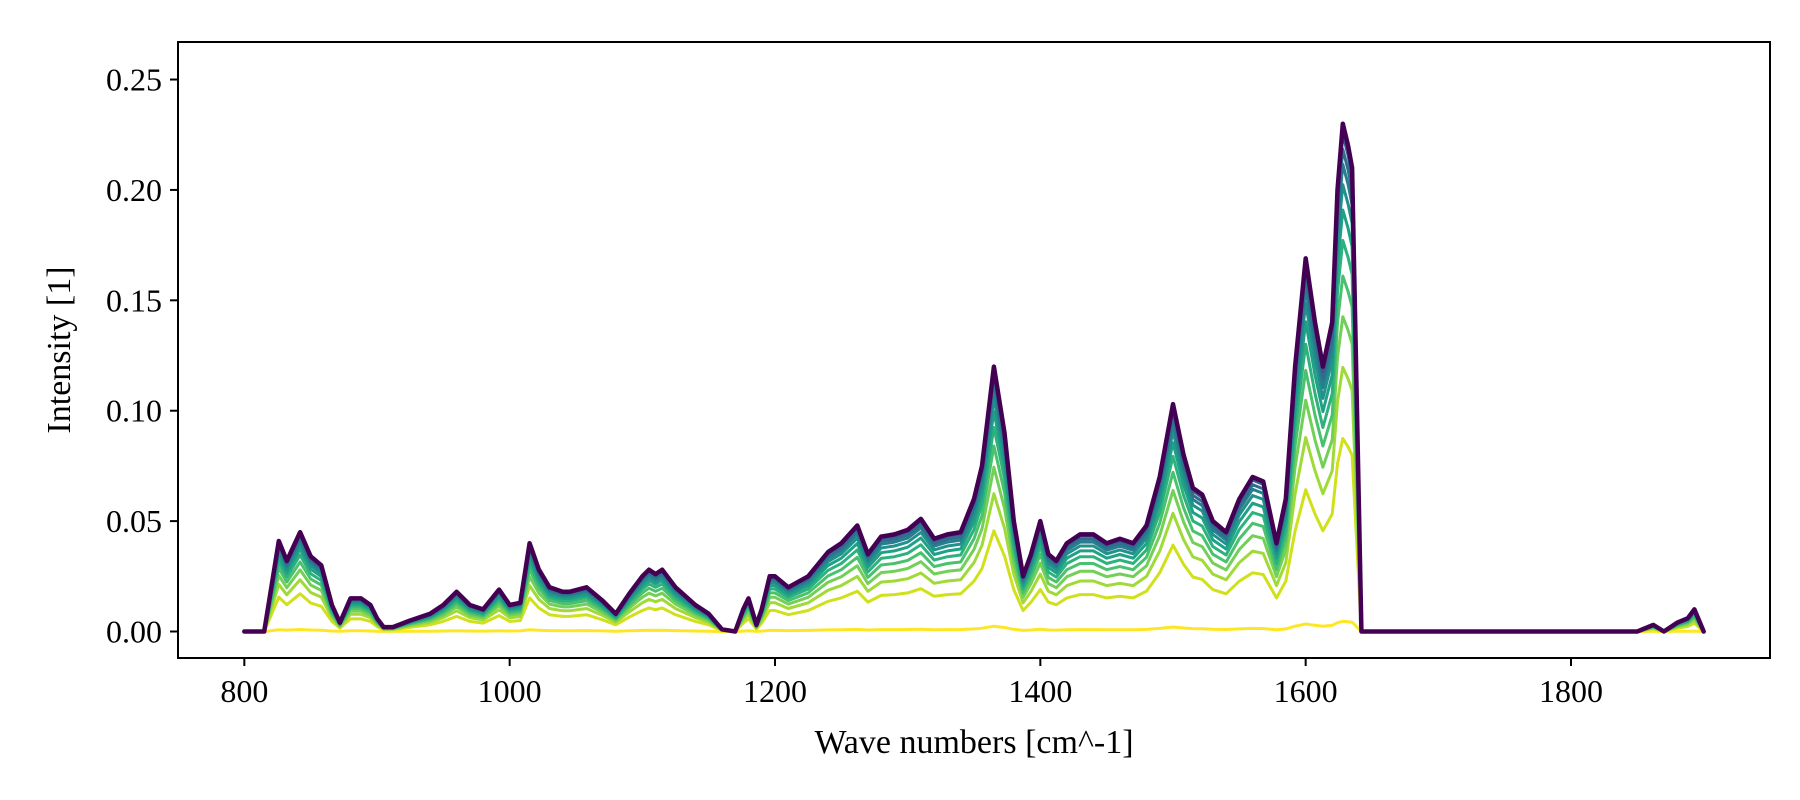 The width and height of the screenshot is (1800, 800). What do you see at coordinates (775, 691) in the screenshot?
I see `x-tick-label: 1200` at bounding box center [775, 691].